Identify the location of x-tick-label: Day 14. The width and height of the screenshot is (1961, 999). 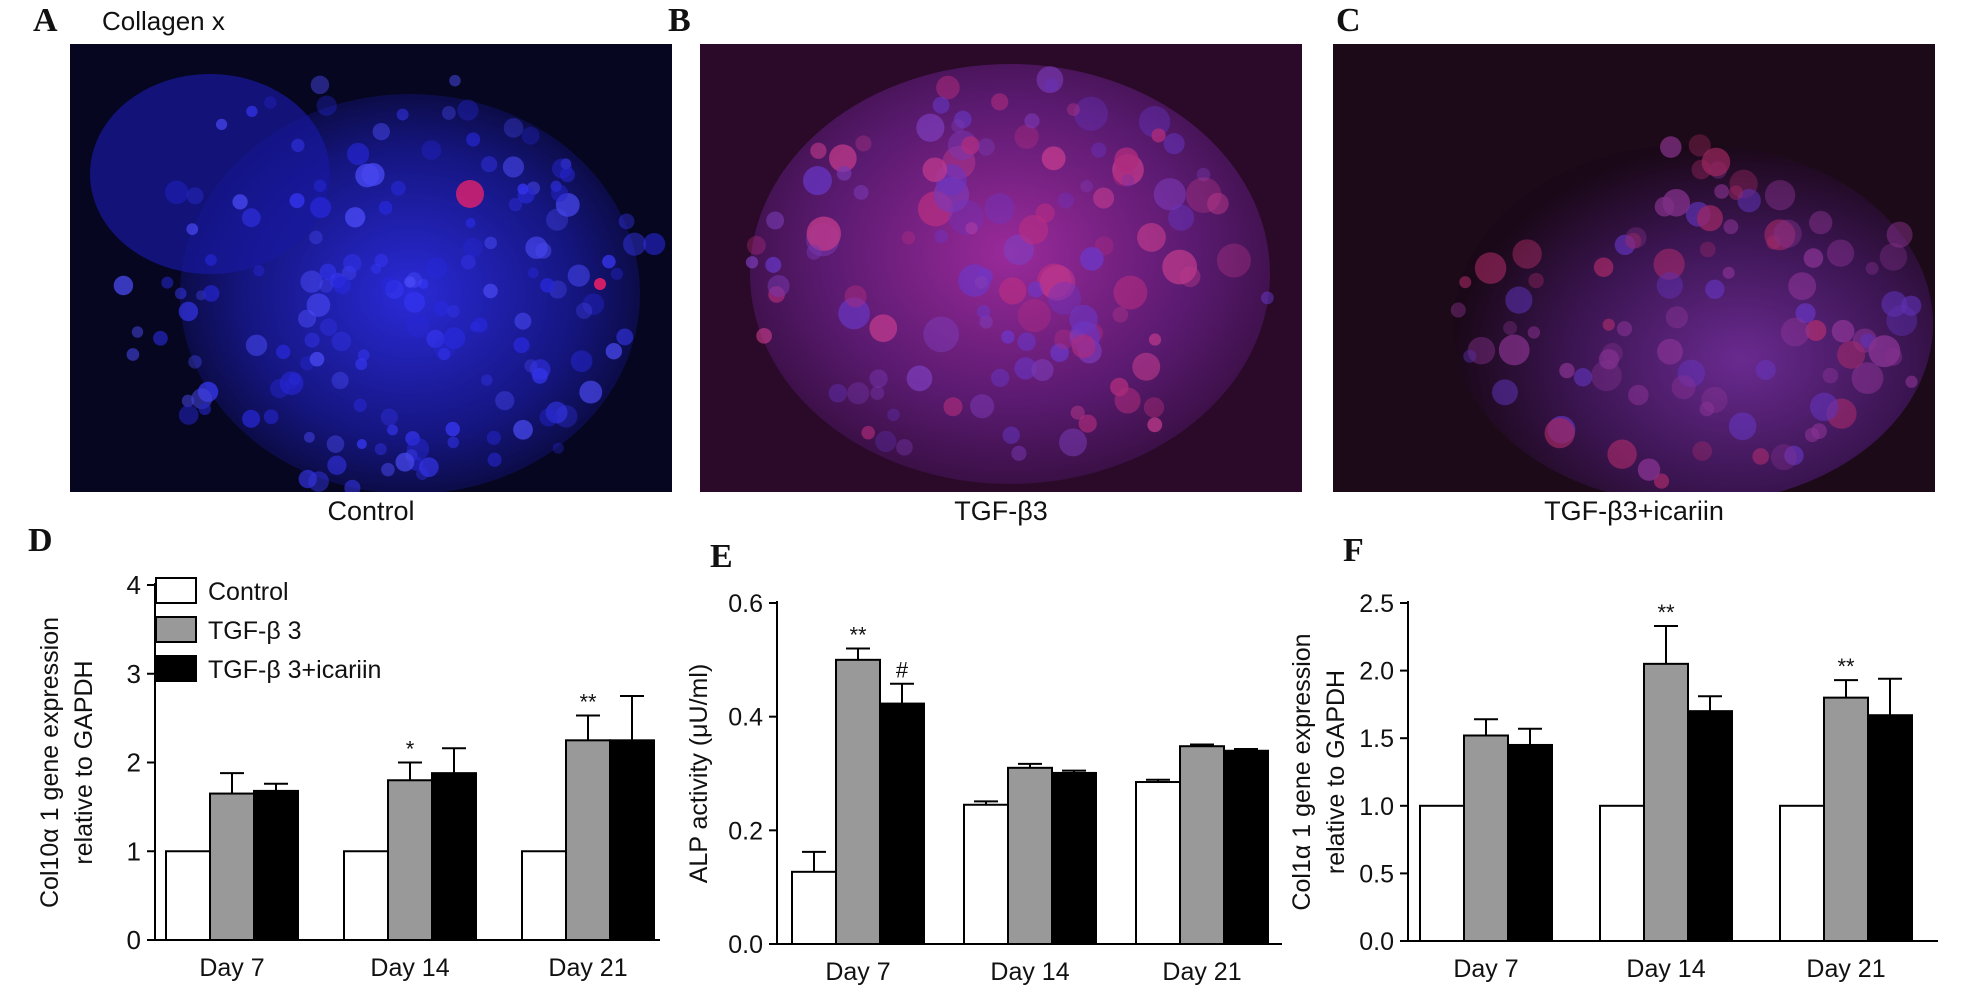
(409, 968).